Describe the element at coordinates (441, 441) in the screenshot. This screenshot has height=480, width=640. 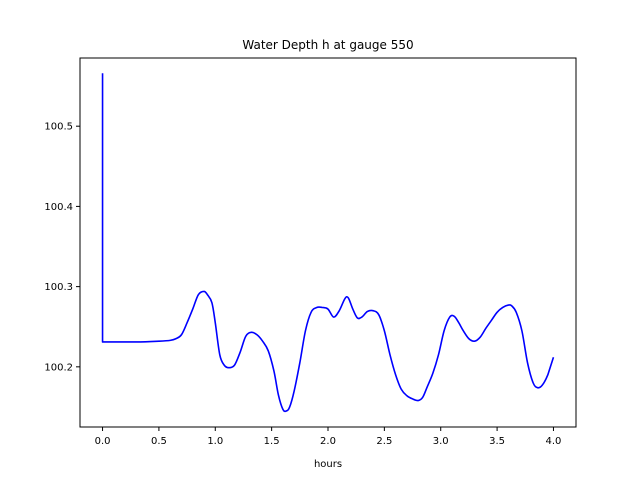
I see `x-tick-label: 3.0` at that location.